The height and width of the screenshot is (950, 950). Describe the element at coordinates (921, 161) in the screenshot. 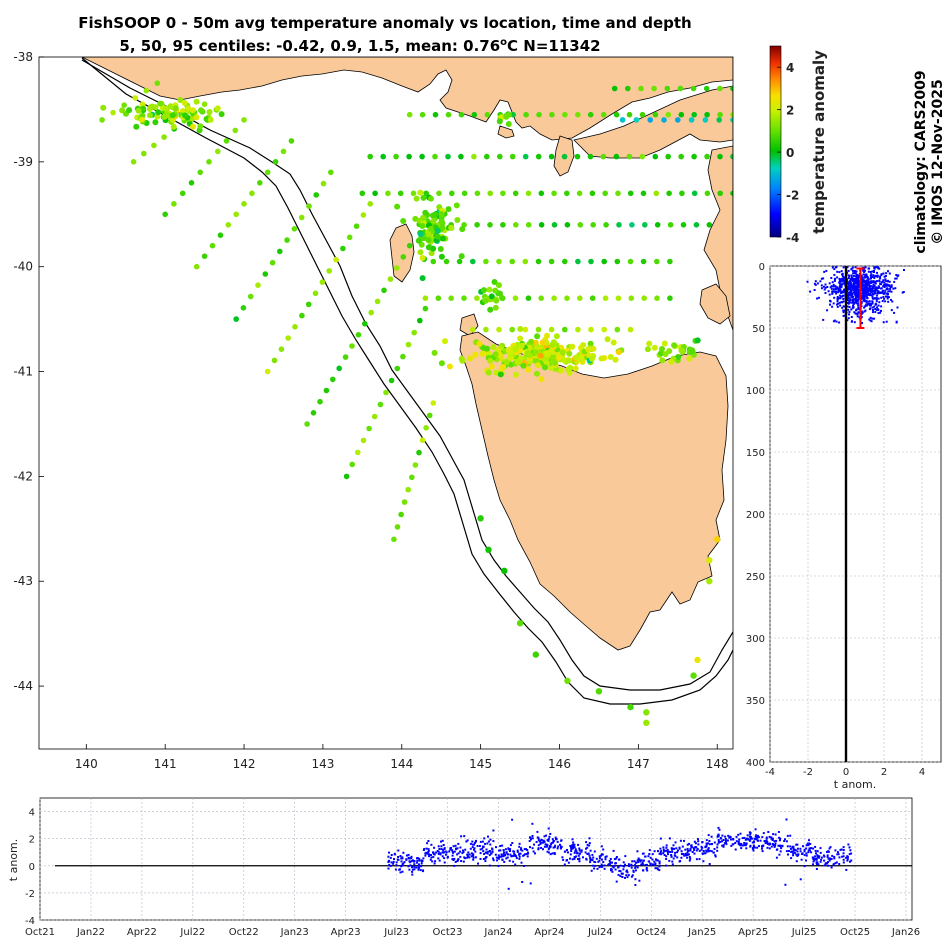

I see `climatology-label: climatology: CARS2009` at that location.